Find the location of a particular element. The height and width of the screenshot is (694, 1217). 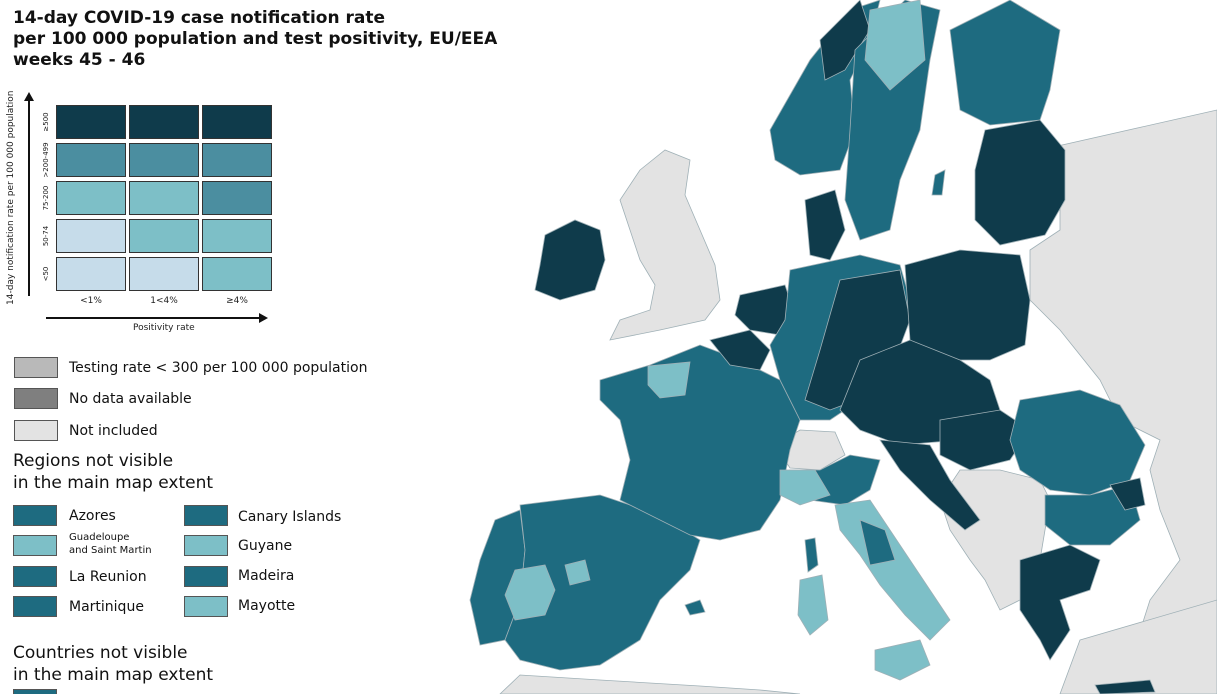

no-data-label: No data available is located at coordinates (130, 399).